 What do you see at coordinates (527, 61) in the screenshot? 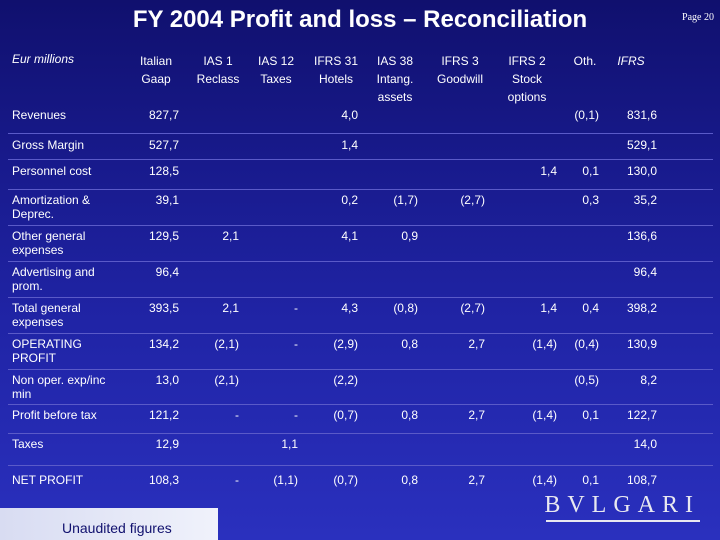
I see `column-header-line: IFRS 2` at bounding box center [527, 61].